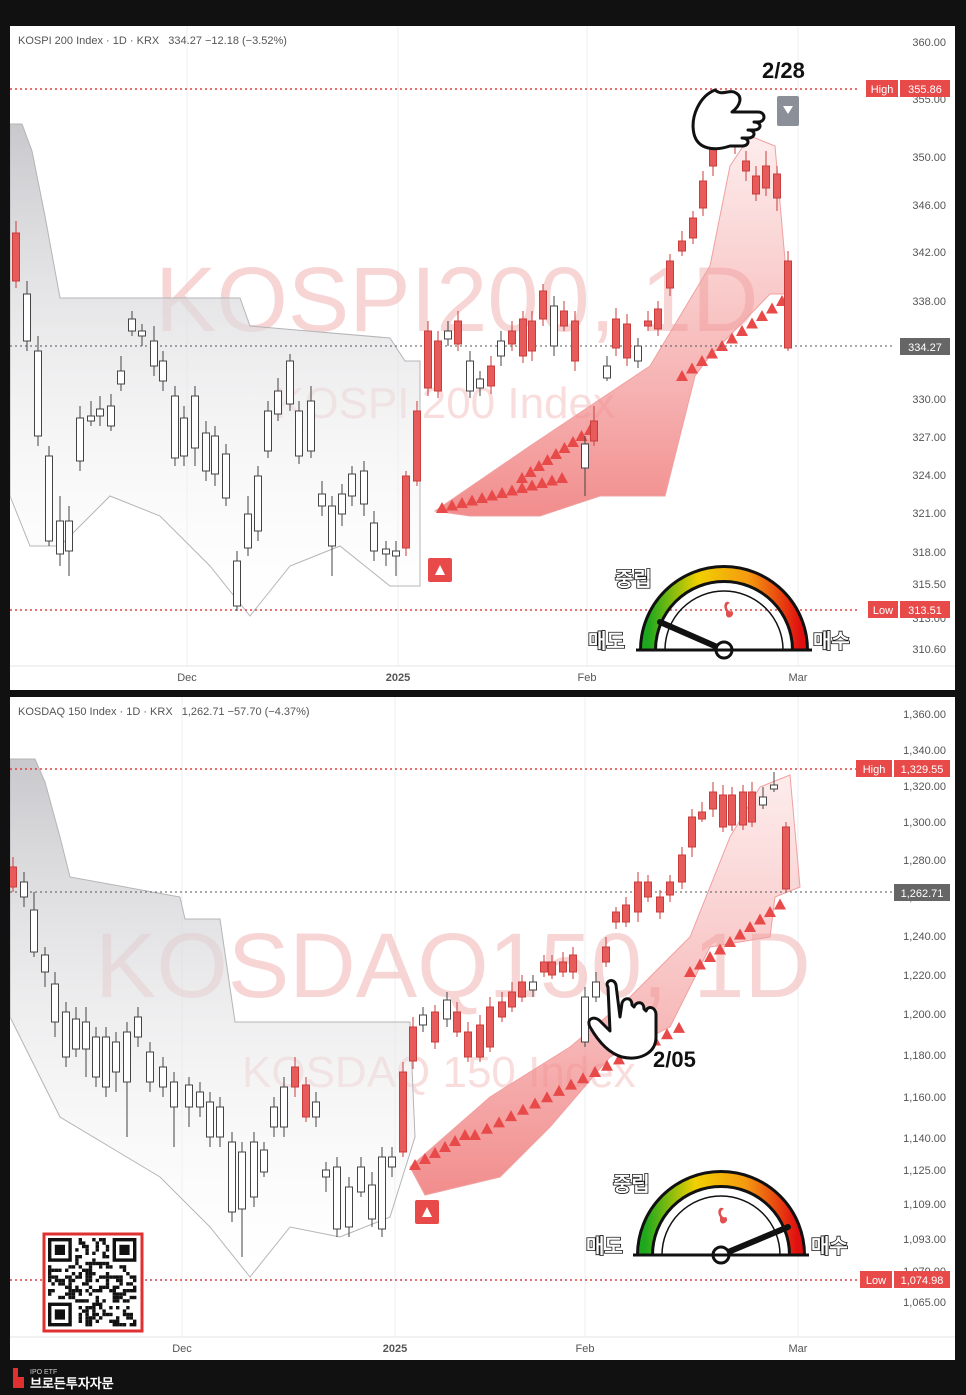 The height and width of the screenshot is (1395, 966). I want to click on annotation-date: 2/05, so click(674, 1059).